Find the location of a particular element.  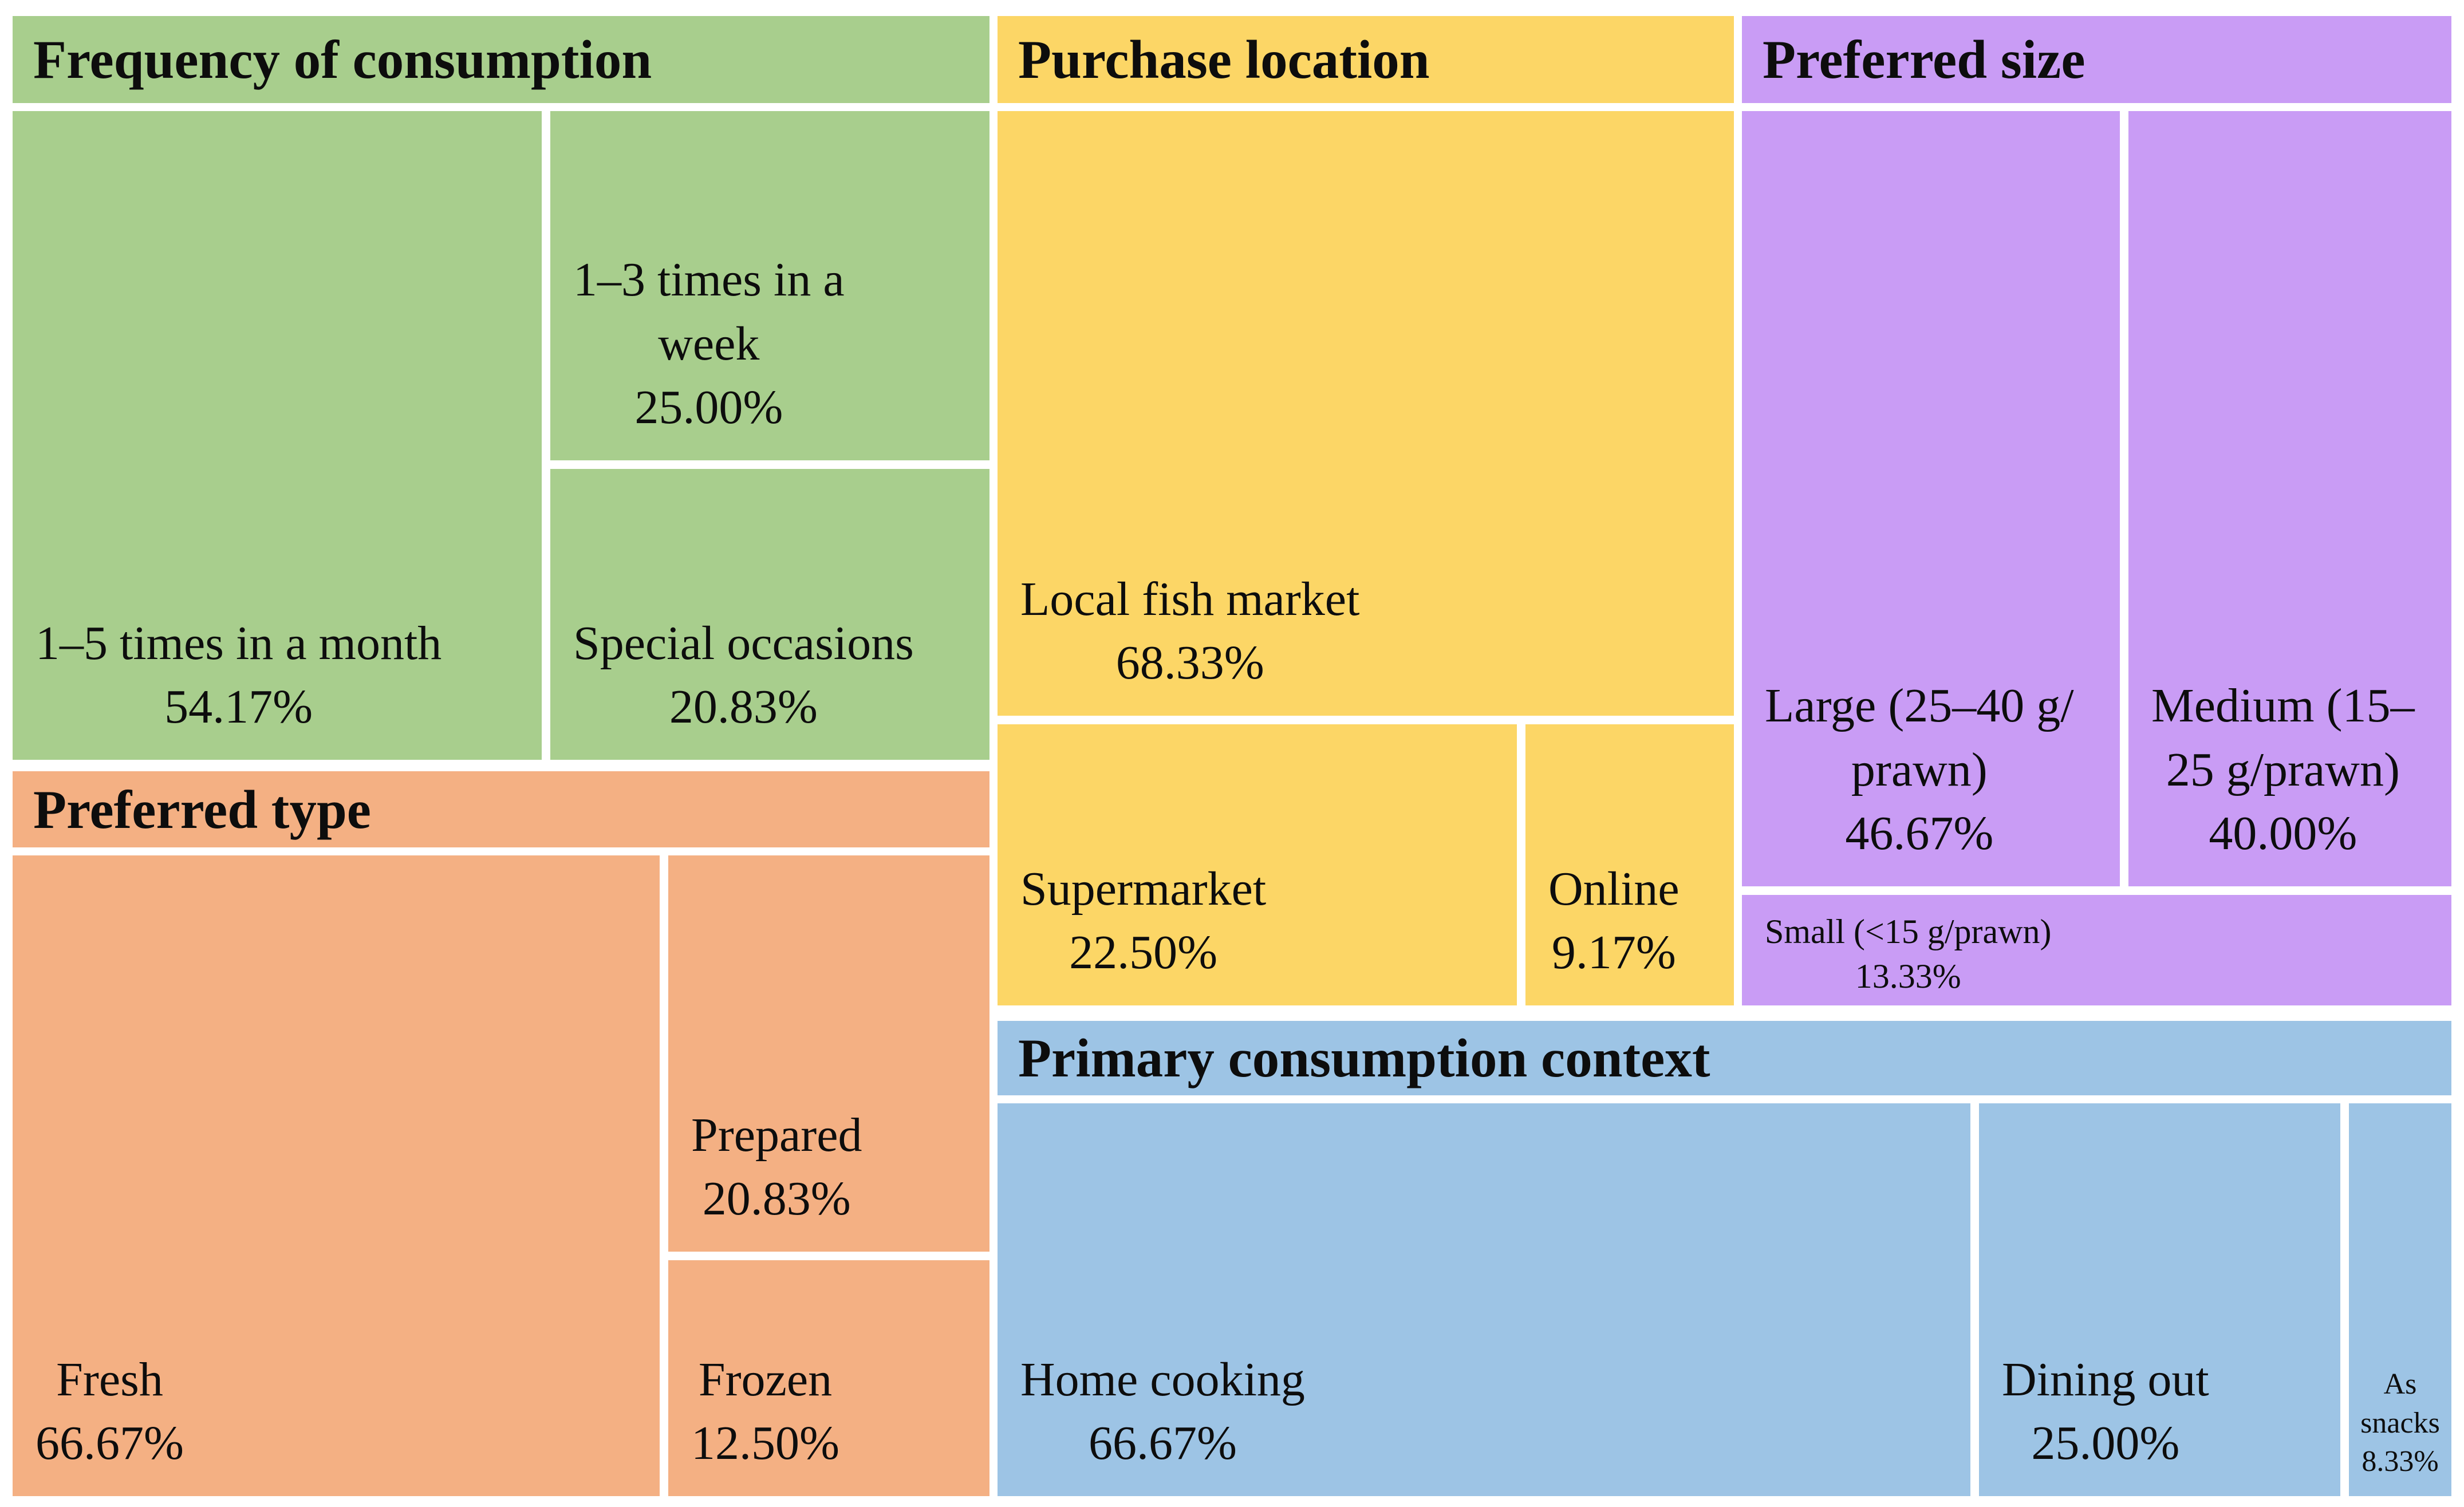

tile-label: Supermarket 22.50% is located at coordinates (1143, 921).